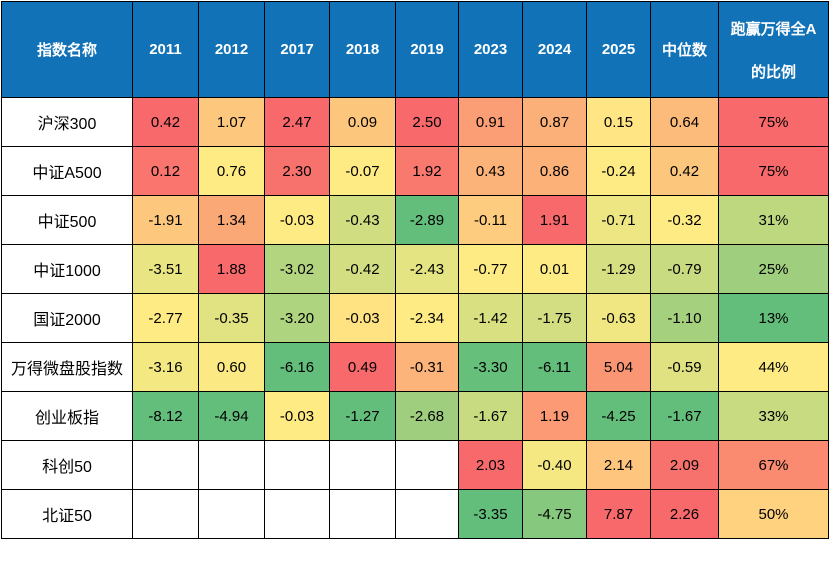  Describe the element at coordinates (427, 367) in the screenshot. I see `value-cell: -0.31` at that location.